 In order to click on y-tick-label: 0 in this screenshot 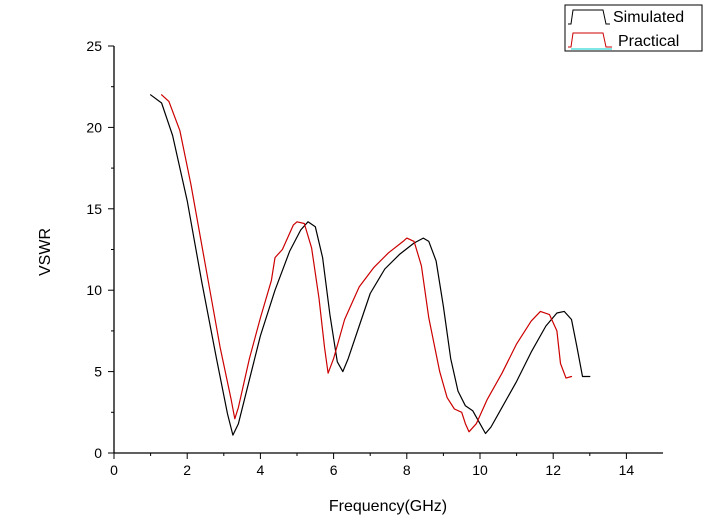, I will do `click(98, 453)`.